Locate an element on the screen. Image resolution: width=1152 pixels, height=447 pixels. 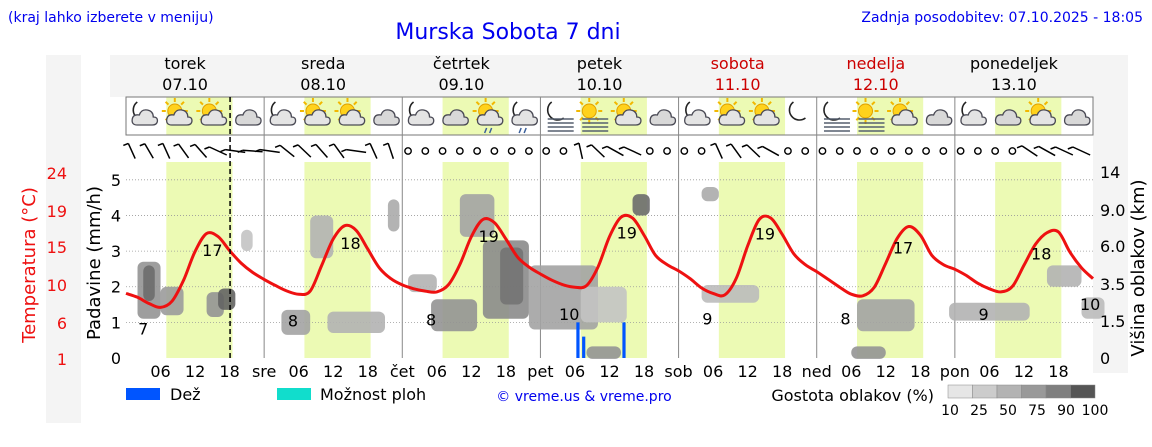
rain-drop is located at coordinates (525, 130).